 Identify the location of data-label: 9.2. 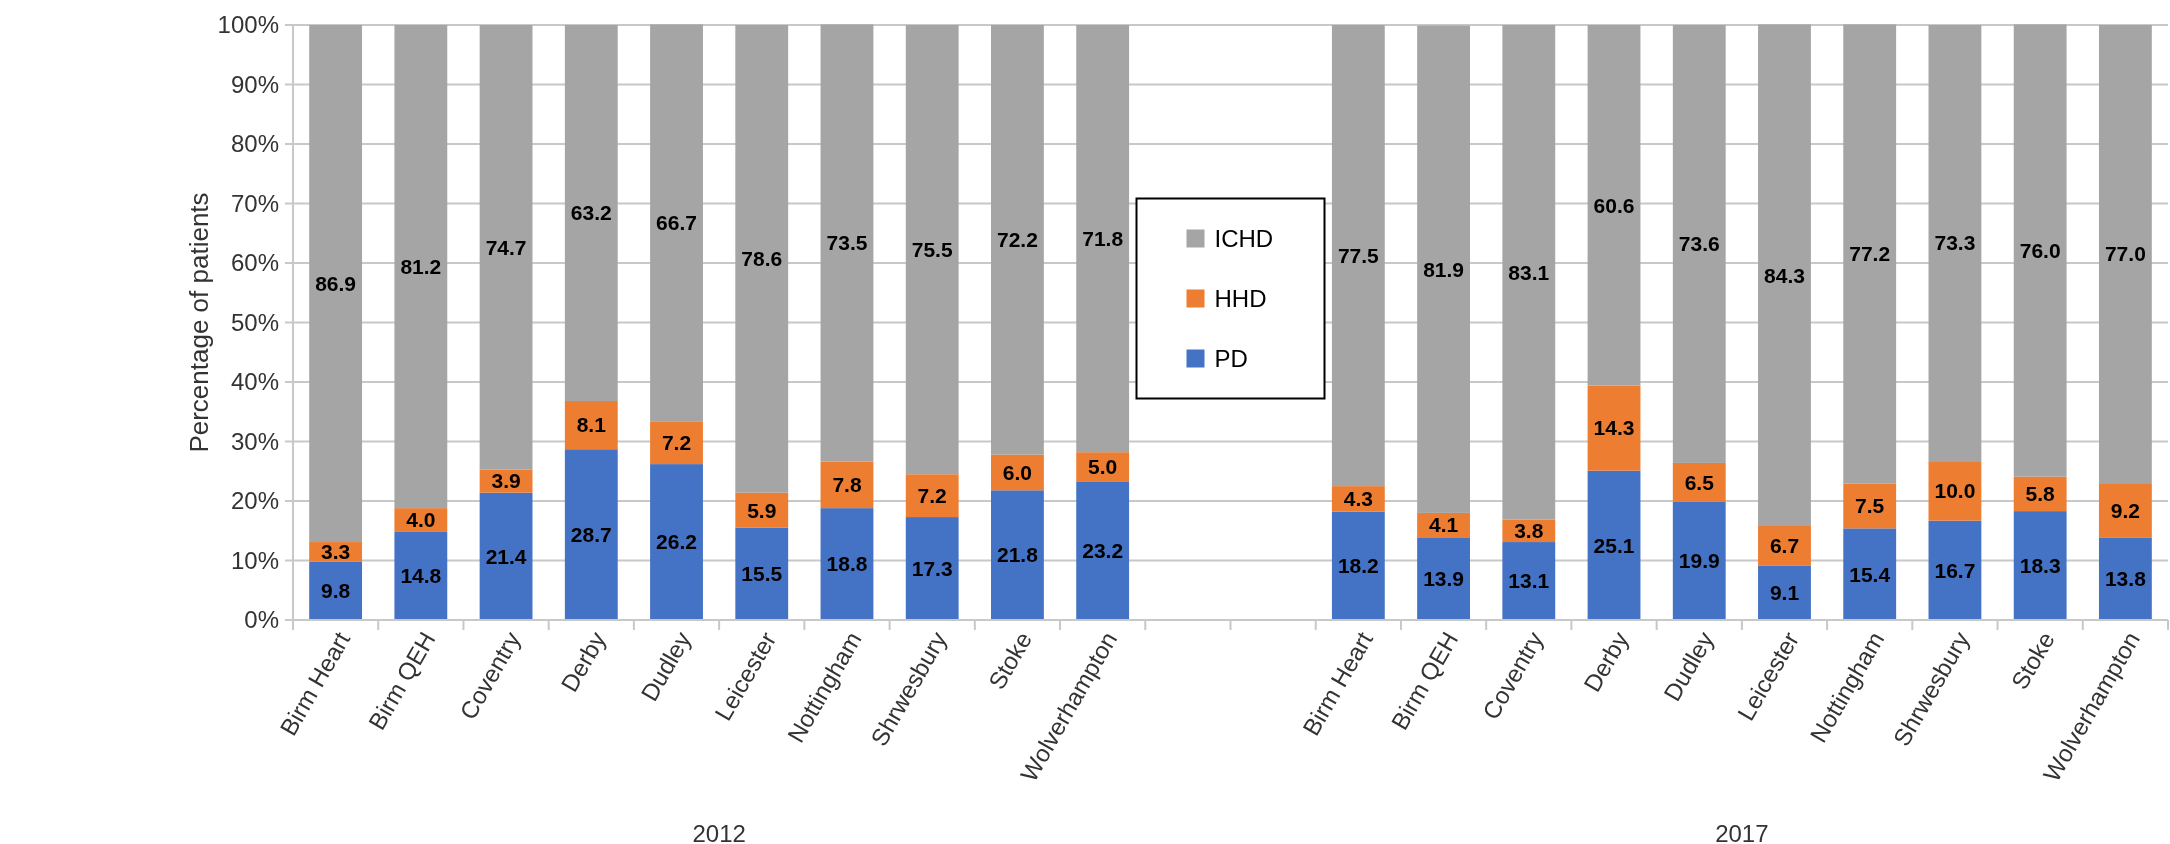
(2125, 510).